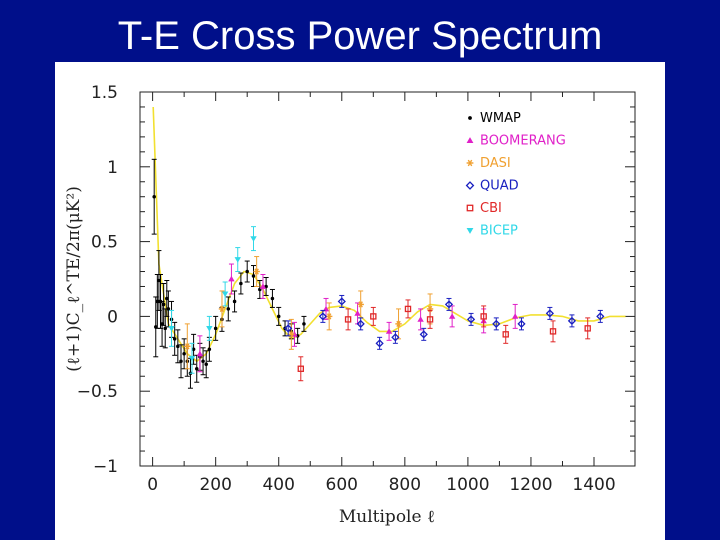 The height and width of the screenshot is (540, 720). I want to click on y-tick-label: −1, so click(105, 467).